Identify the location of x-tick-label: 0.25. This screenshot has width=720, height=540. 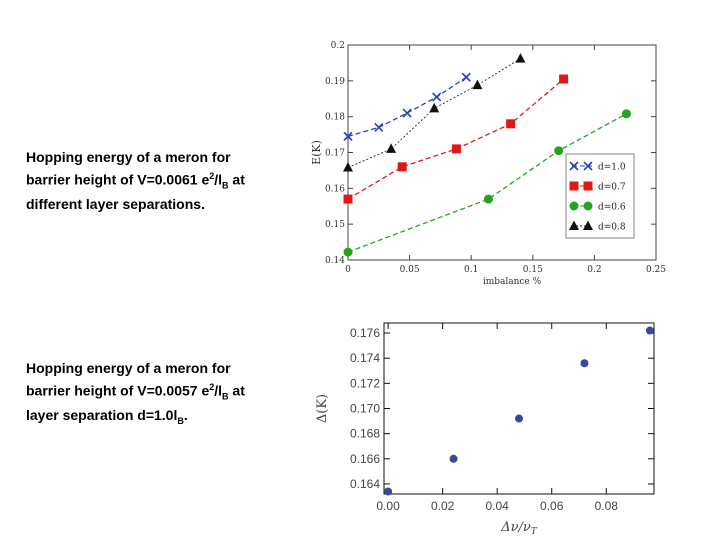
(656, 270).